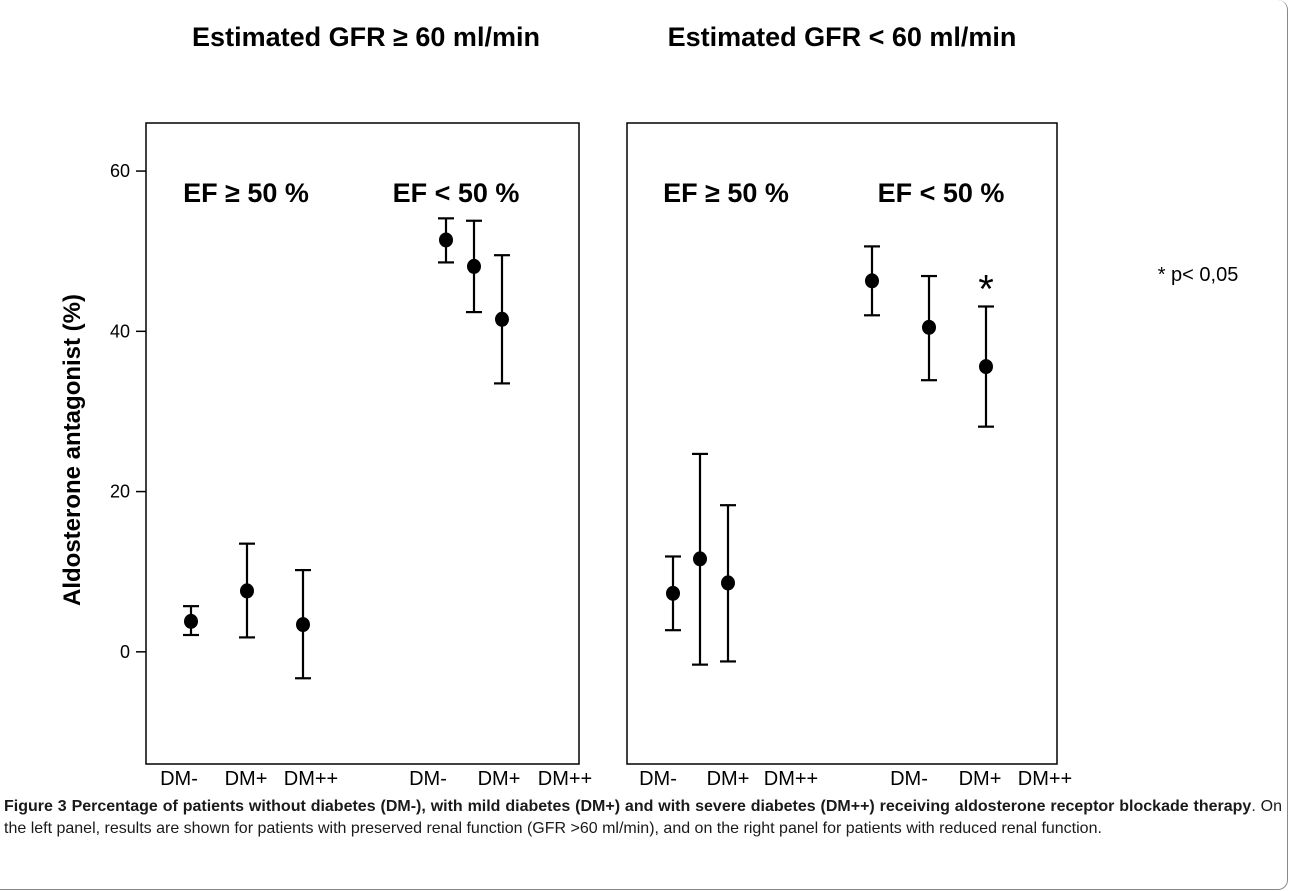 This screenshot has width=1290, height=892. I want to click on y-tick-label: 40, so click(120, 331).